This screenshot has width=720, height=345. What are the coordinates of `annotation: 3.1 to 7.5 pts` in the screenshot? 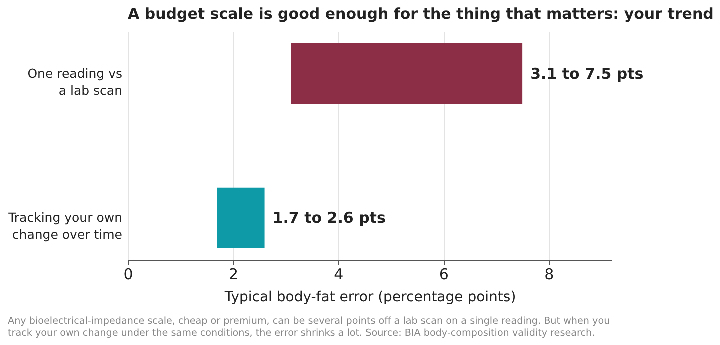 It's located at (587, 73).